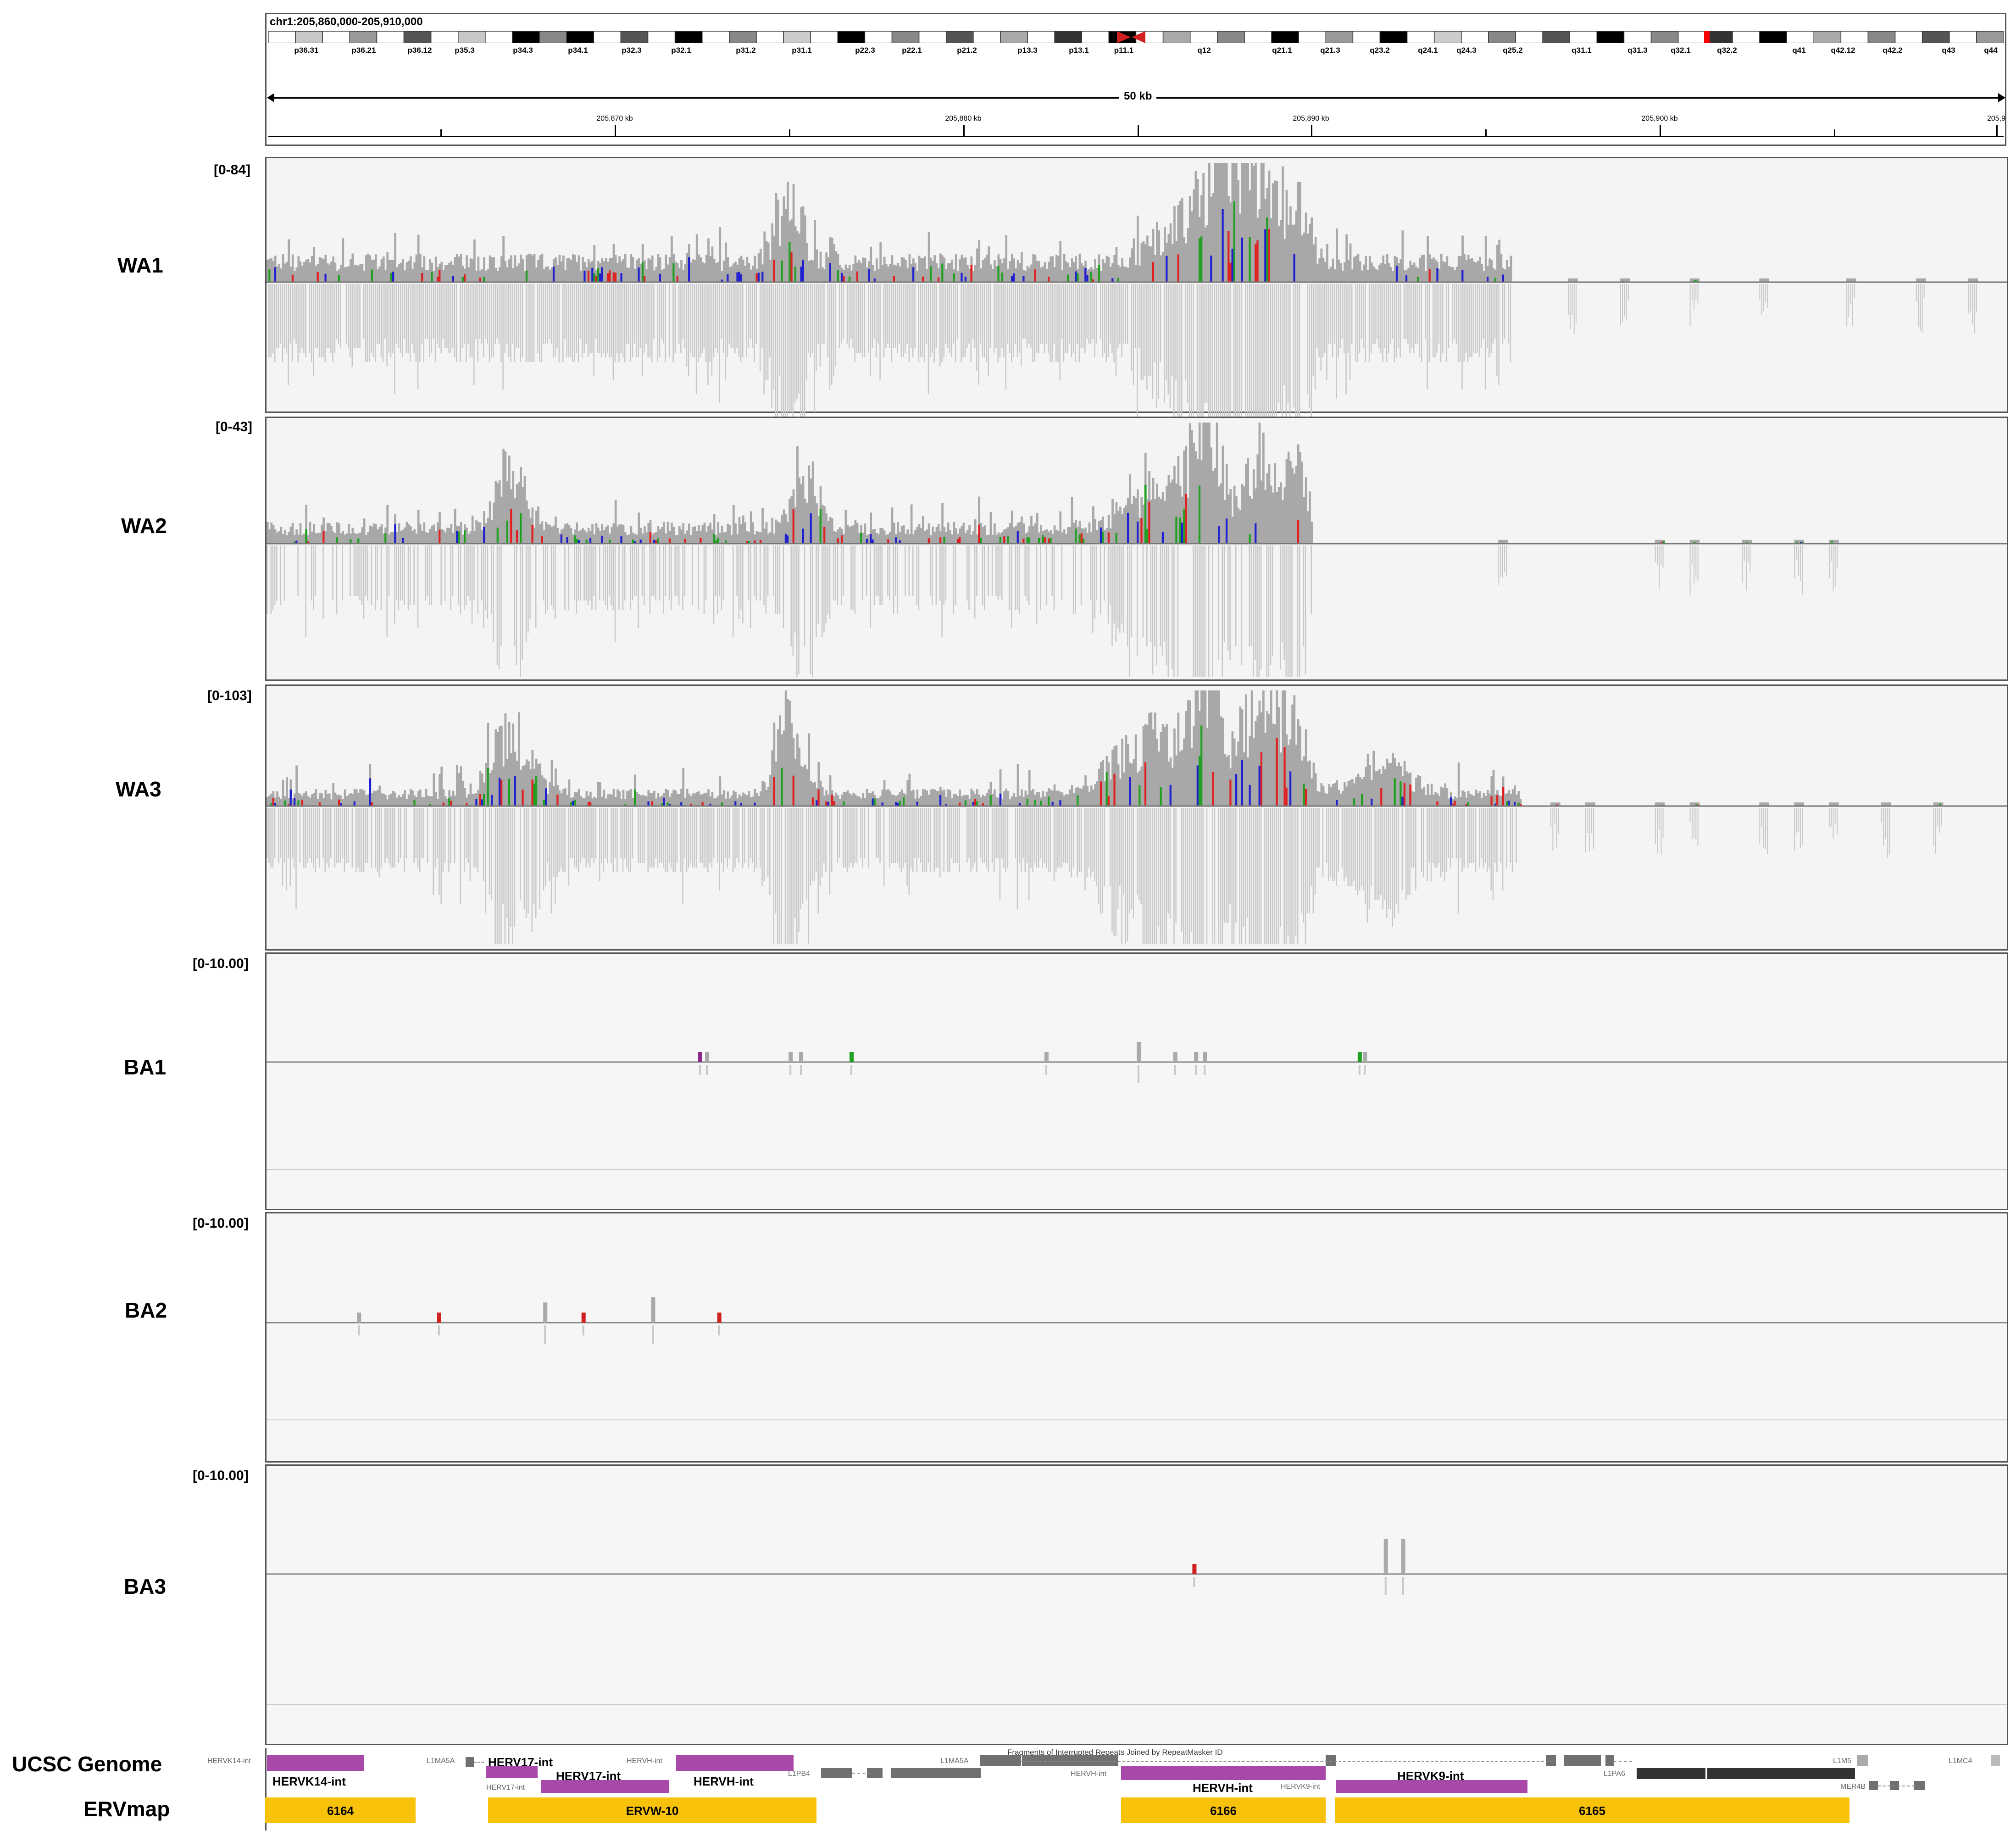 This screenshot has width=2016, height=1836. What do you see at coordinates (1136, 37) in the screenshot?
I see `chromosome-ideogram` at bounding box center [1136, 37].